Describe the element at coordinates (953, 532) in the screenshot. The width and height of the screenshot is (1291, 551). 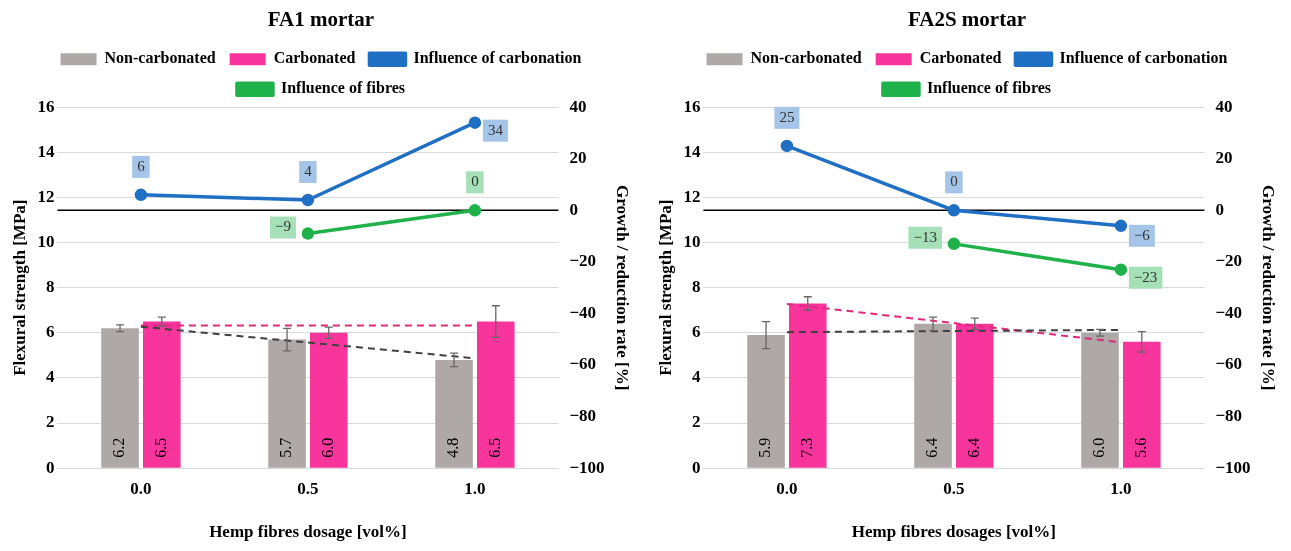
I see `x-axis-title: Hemp fibres dosages [vol%]` at that location.